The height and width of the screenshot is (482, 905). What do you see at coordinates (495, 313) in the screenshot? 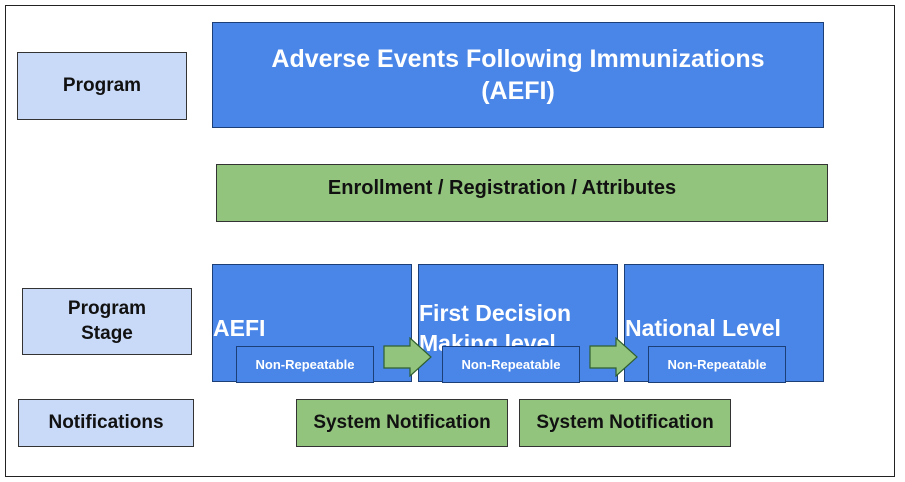
I see `stage-title-line1: First Decision` at bounding box center [495, 313].